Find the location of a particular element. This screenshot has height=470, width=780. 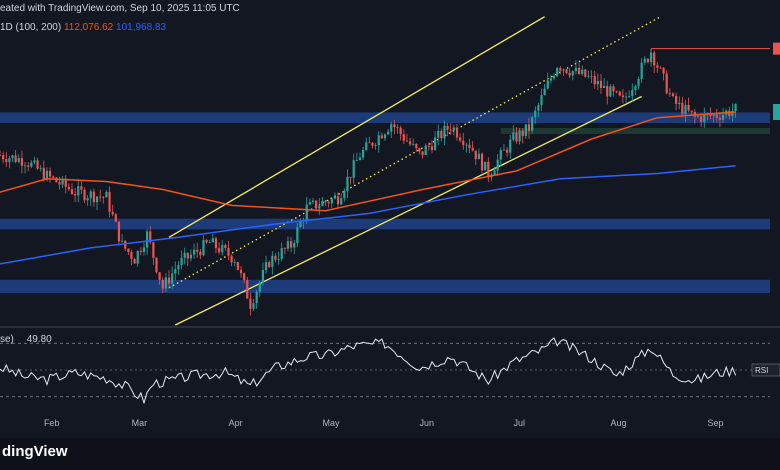

rsi-legend: se) 49.80 is located at coordinates (26, 339).